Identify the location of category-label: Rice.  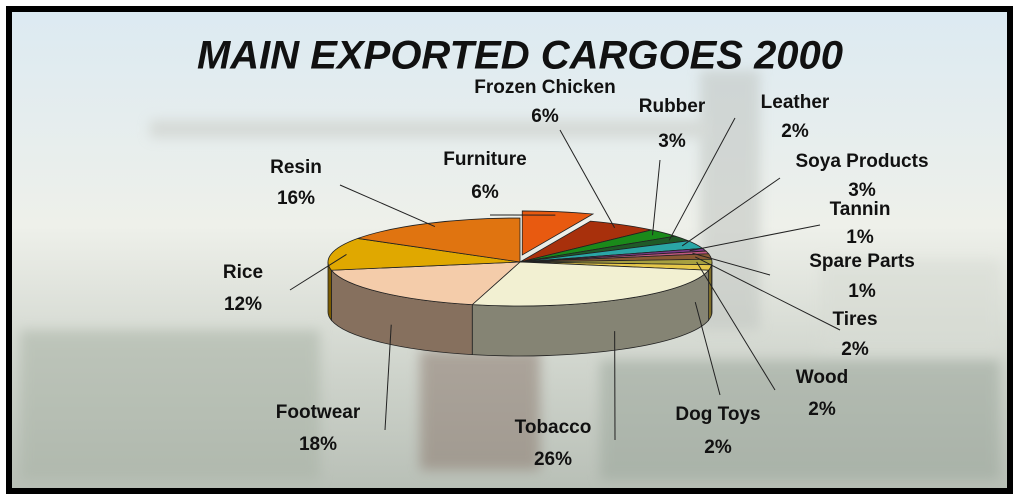
(243, 272).